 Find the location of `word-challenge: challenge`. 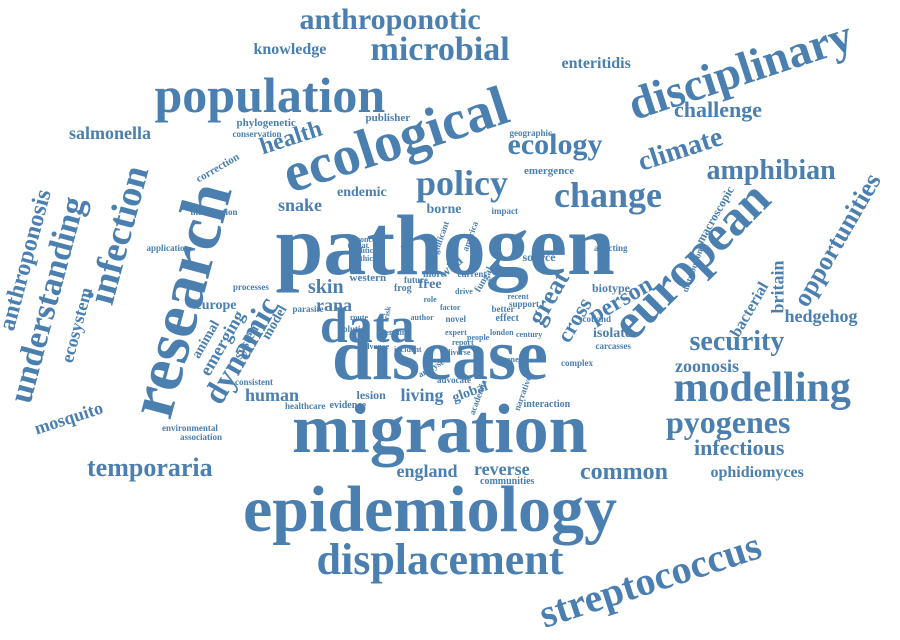

word-challenge: challenge is located at coordinates (718, 109).